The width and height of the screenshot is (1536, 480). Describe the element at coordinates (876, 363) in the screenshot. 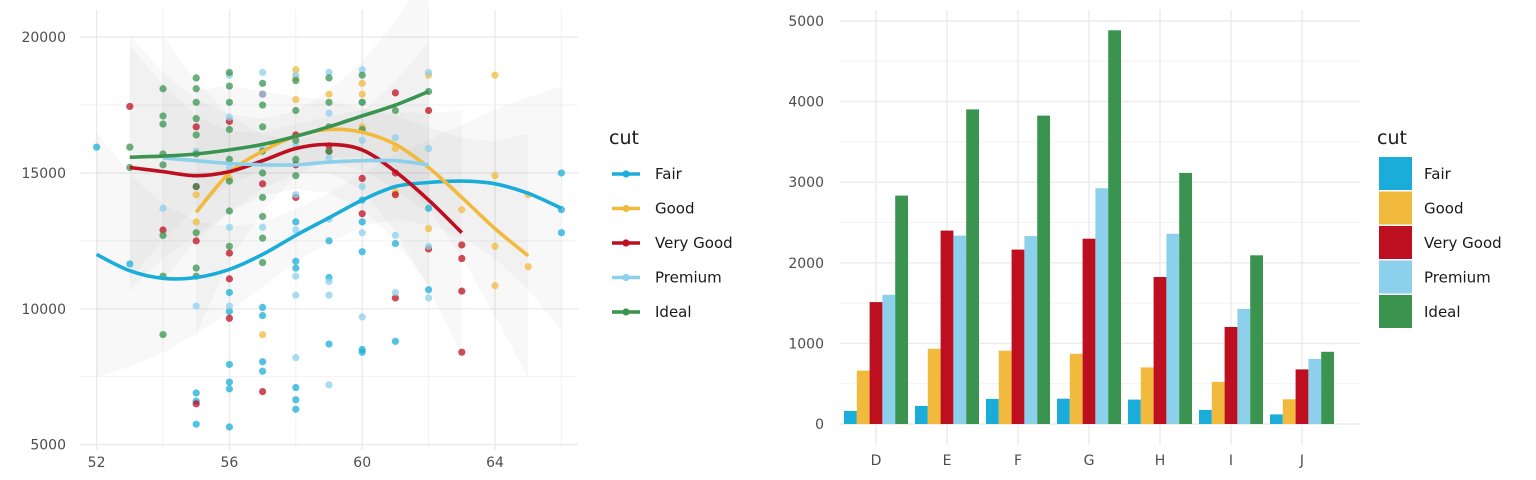

I see `bar-very-good-d` at that location.